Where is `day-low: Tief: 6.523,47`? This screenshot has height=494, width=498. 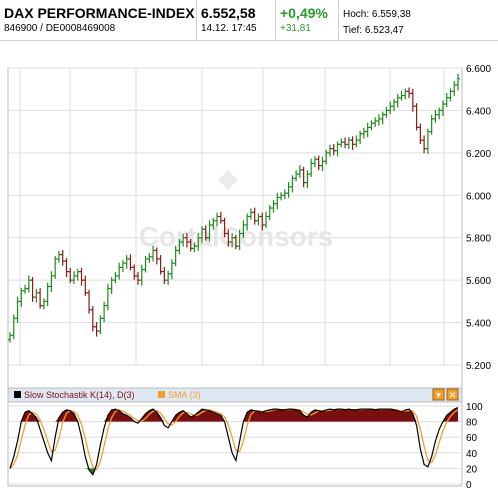 day-low: Tief: 6.523,47 is located at coordinates (373, 30).